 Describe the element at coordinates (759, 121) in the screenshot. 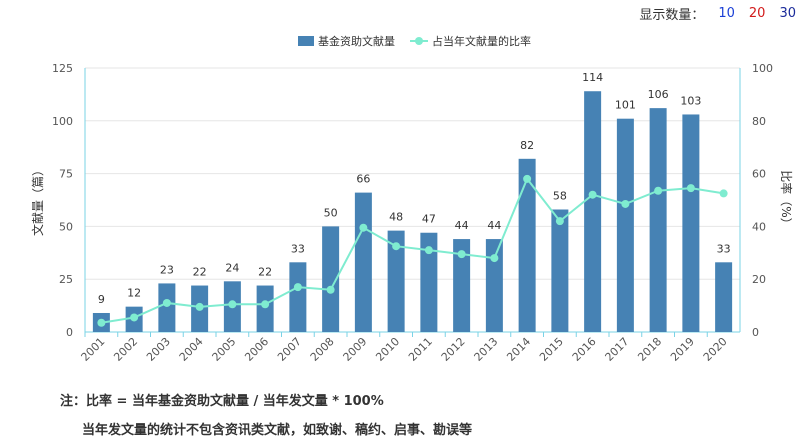

I see `y-right-tick-label: 80` at that location.